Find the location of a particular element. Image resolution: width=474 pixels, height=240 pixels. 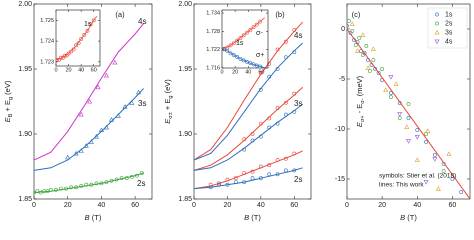

inset-curve-label: σ+ is located at coordinates (260, 55).